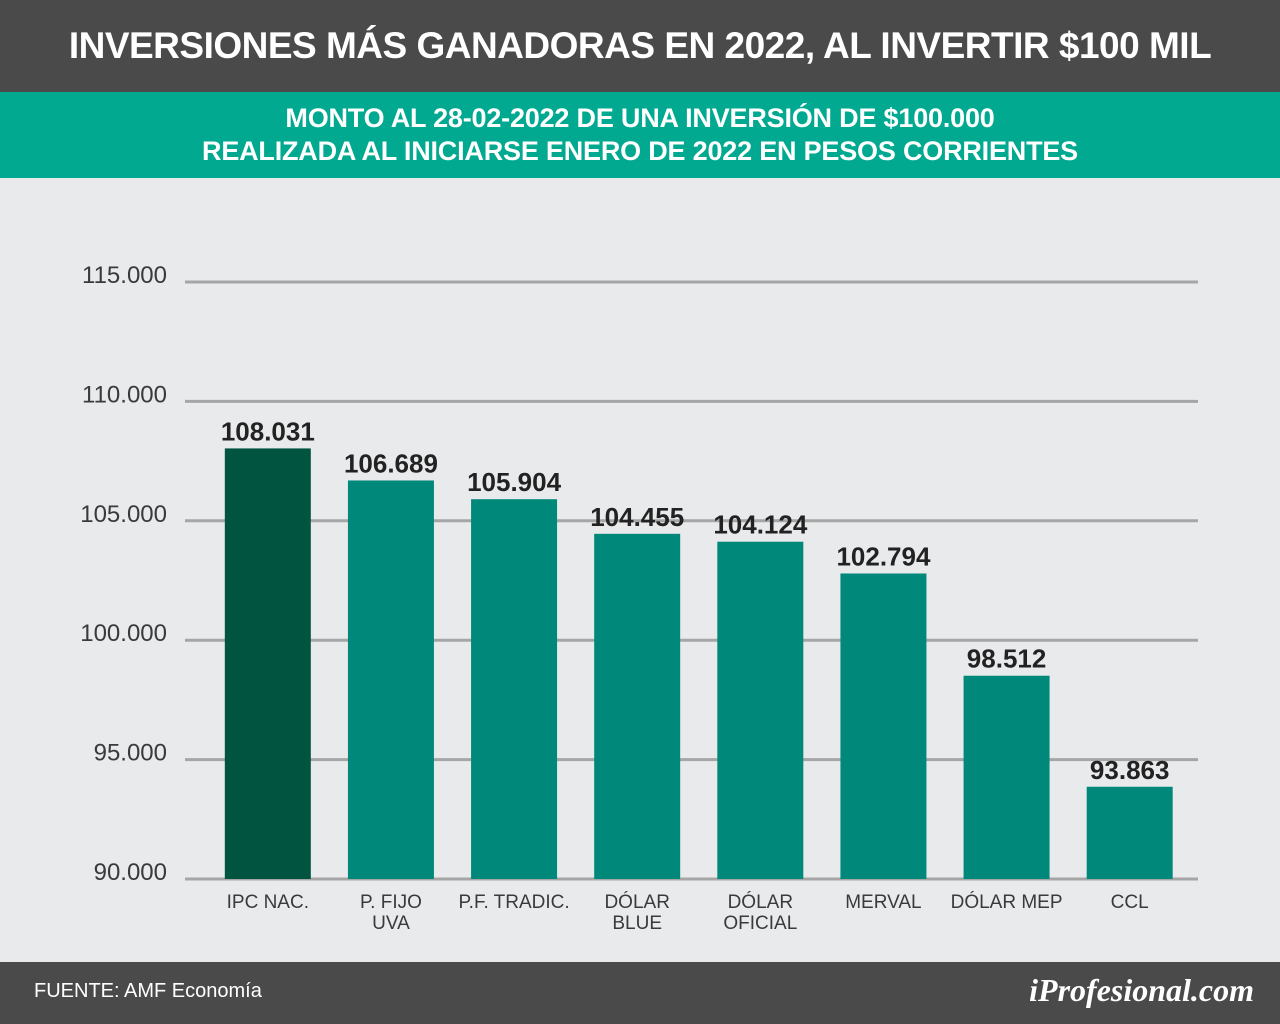 This screenshot has width=1280, height=1024. I want to click on category-label: UVA, so click(391, 923).